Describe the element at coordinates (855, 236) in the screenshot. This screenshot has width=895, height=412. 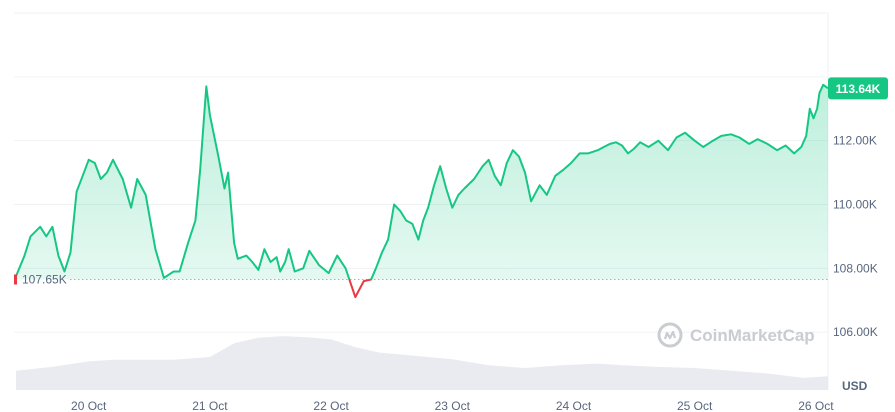
I see `y-axis: 106.00K 108.00K 110.00K 112.00K` at that location.